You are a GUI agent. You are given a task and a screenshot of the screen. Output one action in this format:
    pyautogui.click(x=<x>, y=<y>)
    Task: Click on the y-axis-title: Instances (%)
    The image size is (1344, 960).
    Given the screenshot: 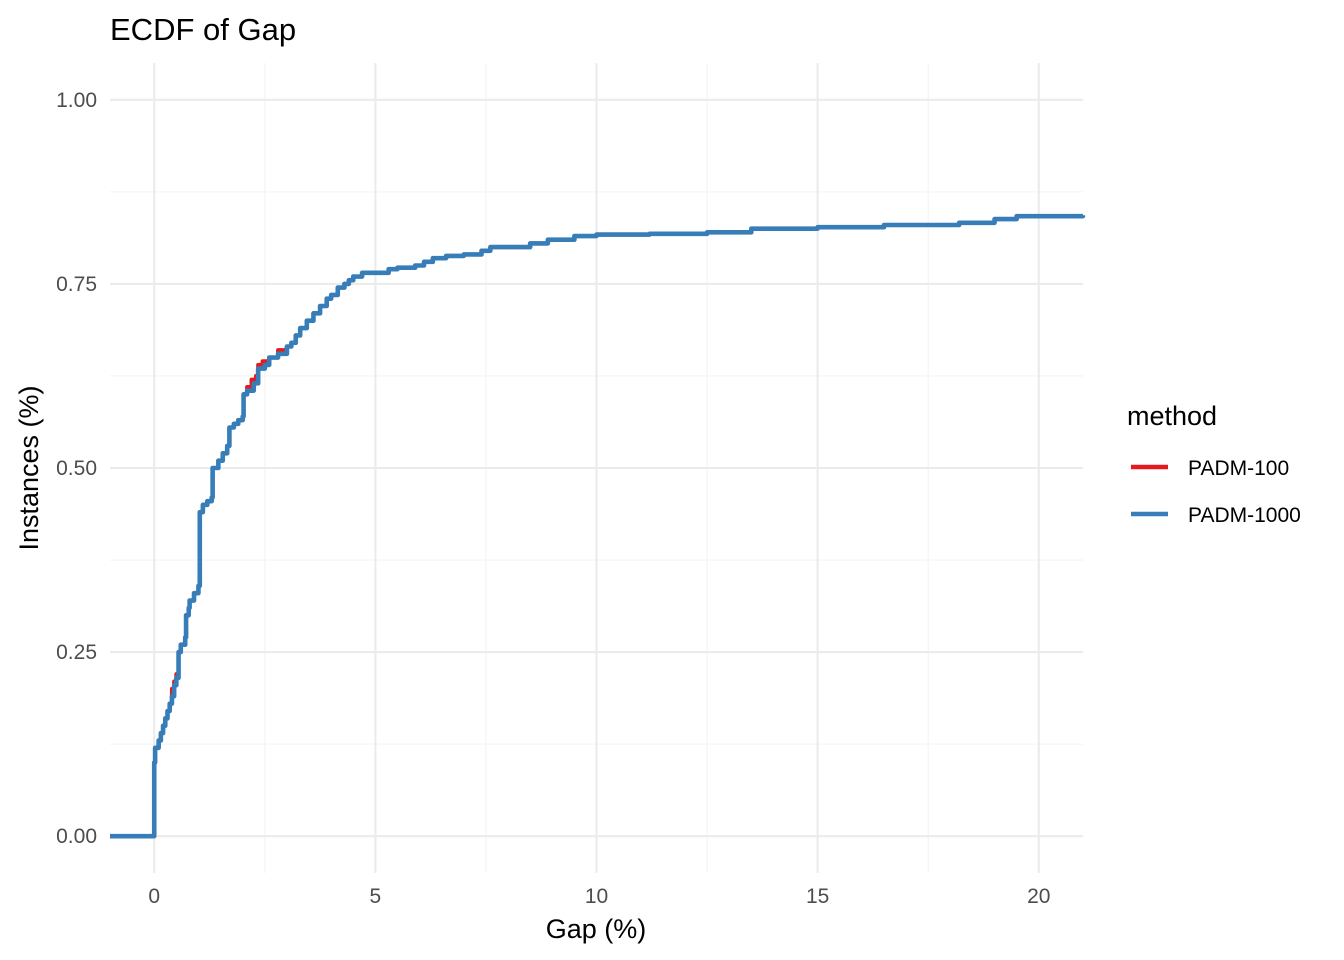 What is the action you would take?
    pyautogui.click(x=29, y=467)
    